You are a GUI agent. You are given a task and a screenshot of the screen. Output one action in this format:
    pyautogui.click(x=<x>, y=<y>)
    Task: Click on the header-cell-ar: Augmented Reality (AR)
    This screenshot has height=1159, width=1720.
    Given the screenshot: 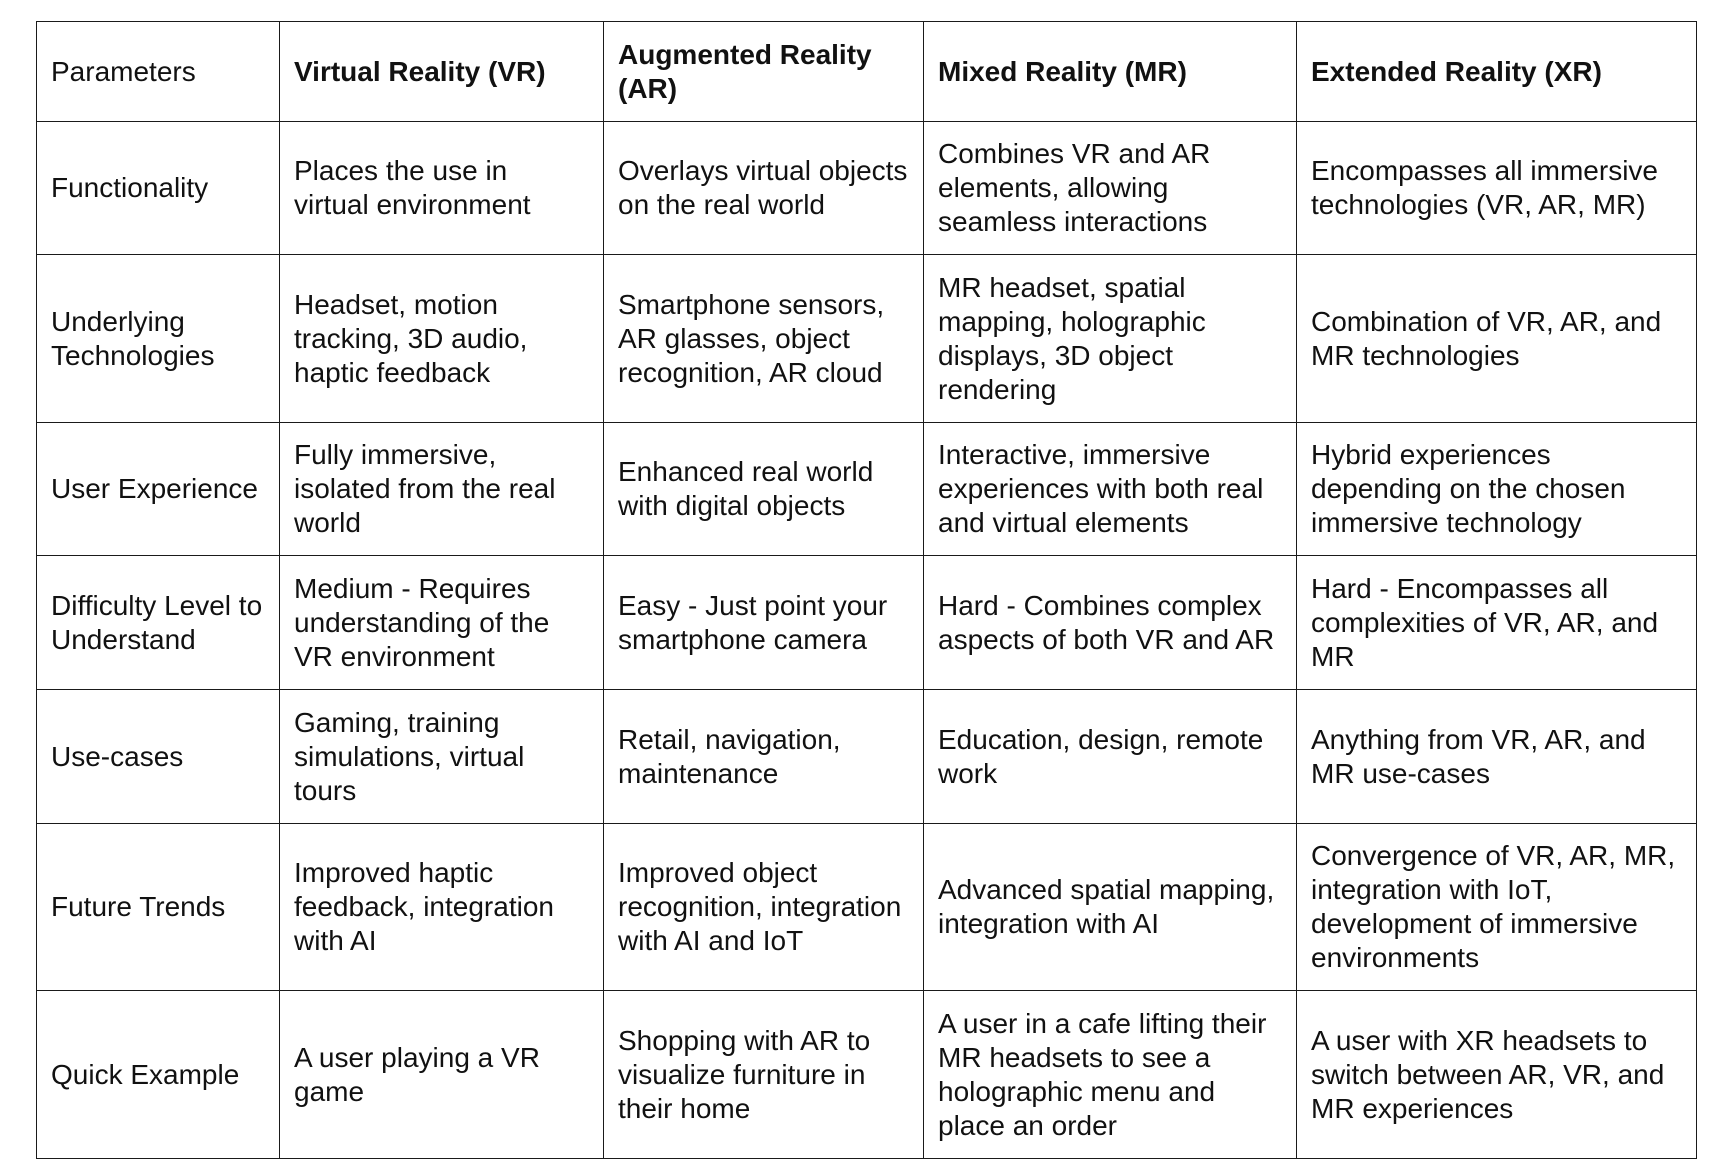 What is the action you would take?
    pyautogui.click(x=763, y=71)
    